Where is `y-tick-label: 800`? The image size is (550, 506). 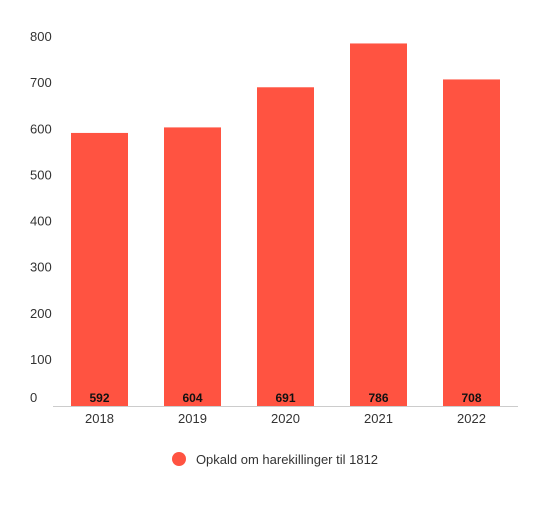 y-tick-label: 800 is located at coordinates (41, 36).